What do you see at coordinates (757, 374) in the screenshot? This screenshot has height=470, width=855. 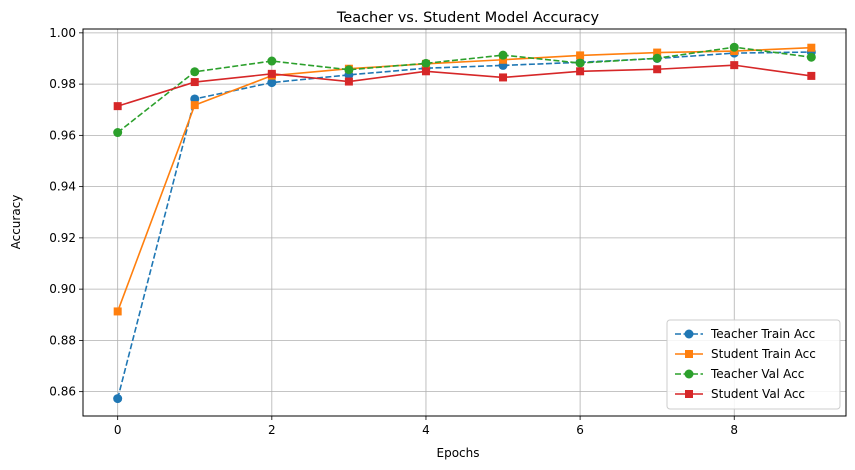 I see `legend-label: Teacher Val Acc` at bounding box center [757, 374].